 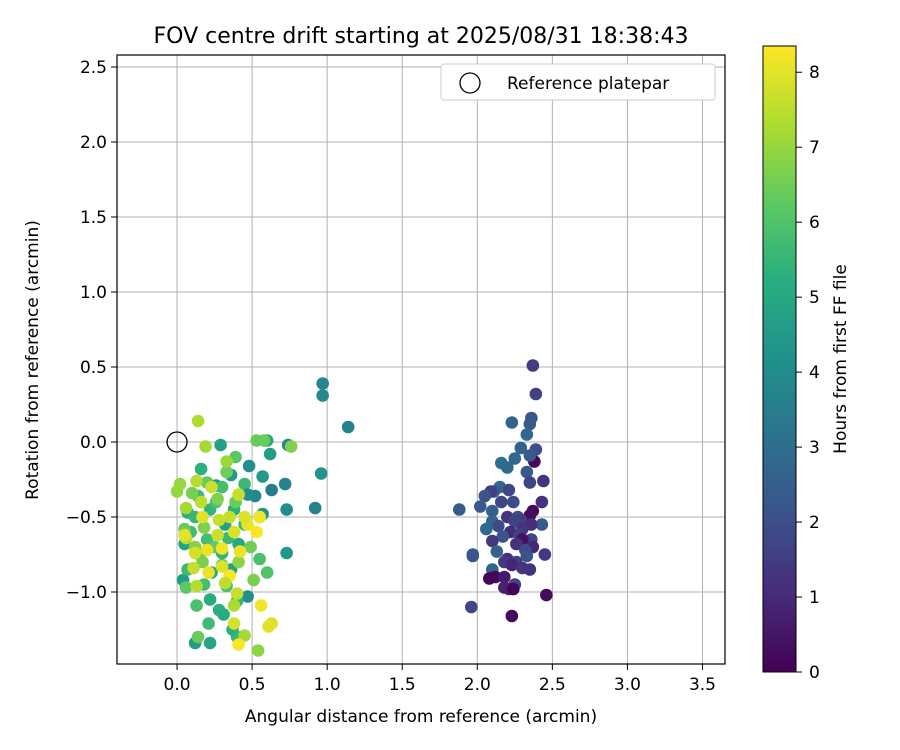 What do you see at coordinates (86, 593) in the screenshot?
I see `y-tick-label: −1.0` at bounding box center [86, 593].